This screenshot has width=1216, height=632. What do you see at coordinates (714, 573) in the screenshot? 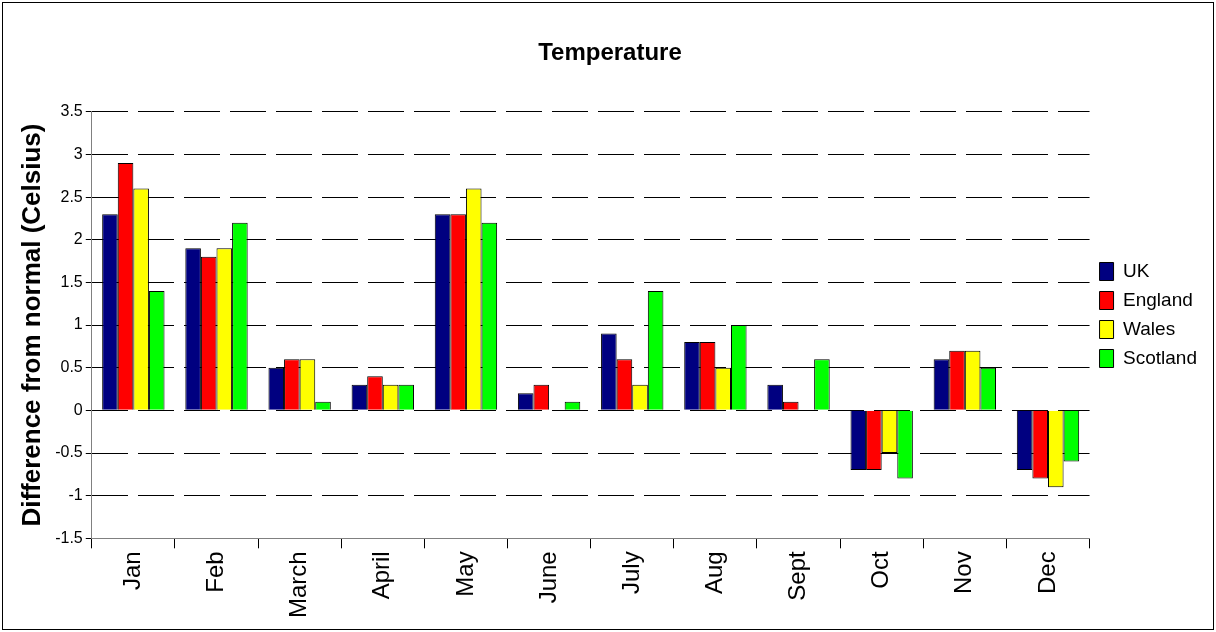
I see `x-tick-label: Aug` at bounding box center [714, 573].